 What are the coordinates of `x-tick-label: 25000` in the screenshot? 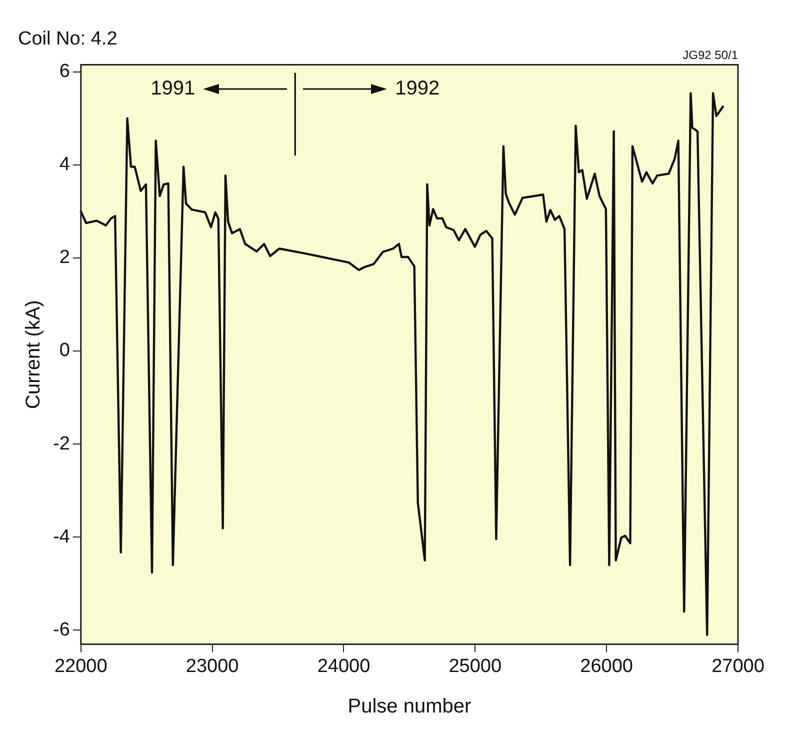 It's located at (475, 666).